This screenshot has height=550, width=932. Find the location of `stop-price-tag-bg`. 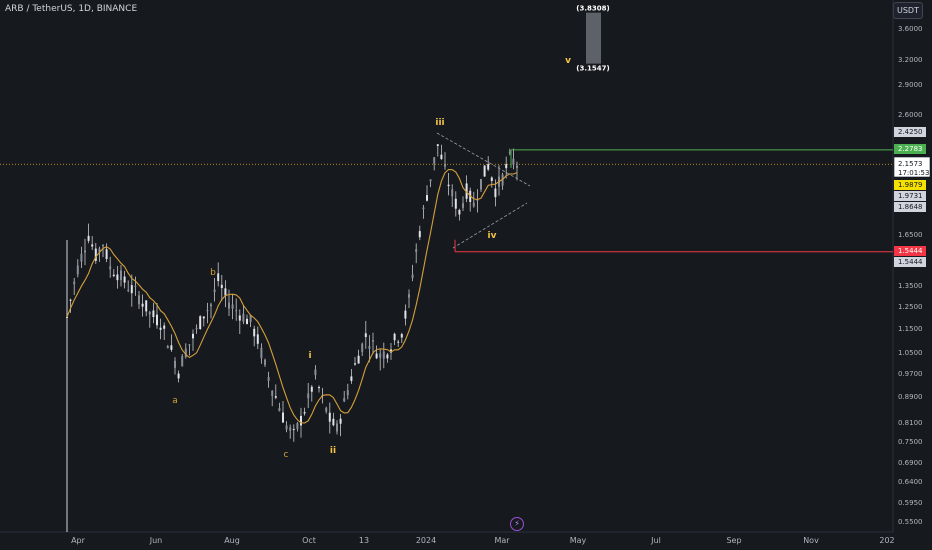

stop-price-tag-bg is located at coordinates (910, 251).